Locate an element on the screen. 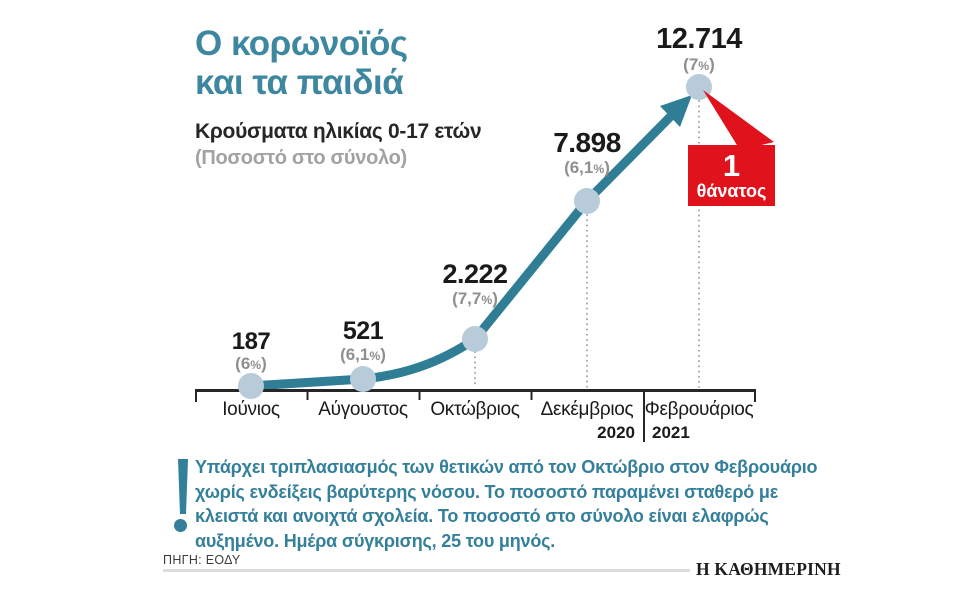 This screenshot has width=960, height=600. x-axis-label: Ιούνιος is located at coordinates (251, 409).